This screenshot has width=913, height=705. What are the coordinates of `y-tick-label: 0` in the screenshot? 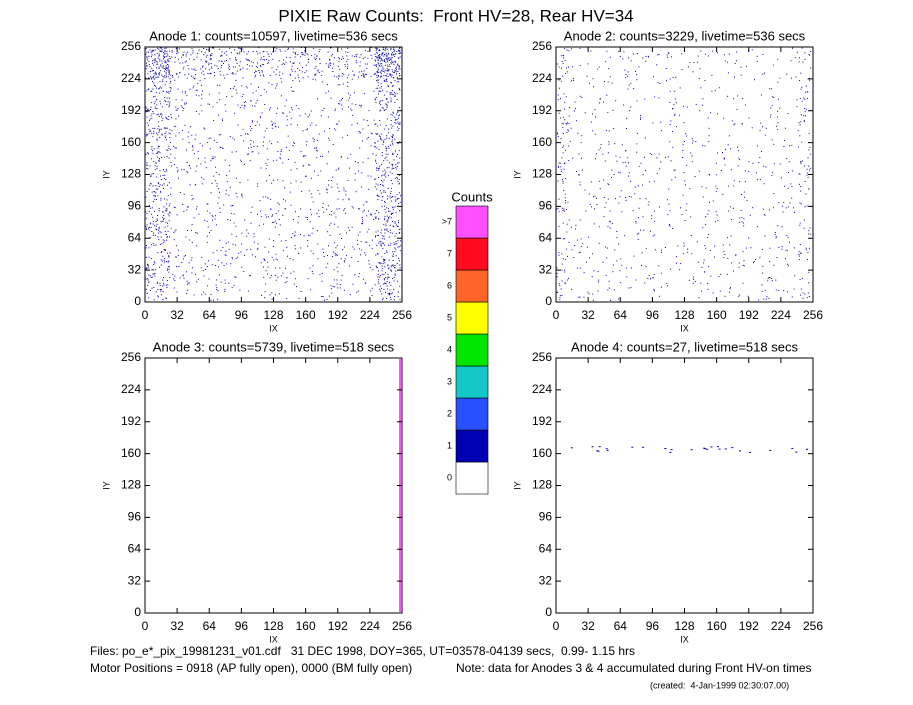 It's located at (548, 612).